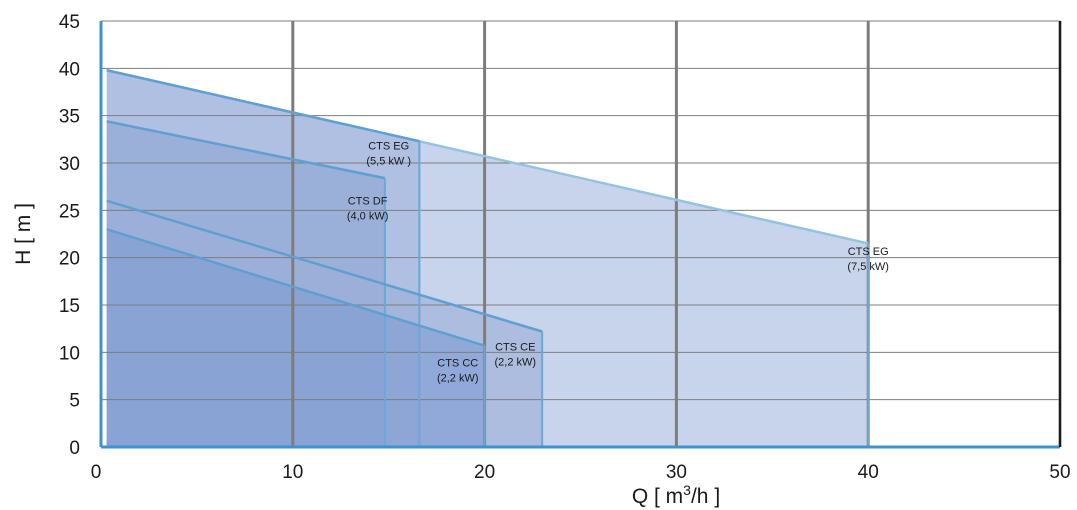 This screenshot has height=510, width=1077. I want to click on y-axis-label: H [ m ], so click(23, 234).